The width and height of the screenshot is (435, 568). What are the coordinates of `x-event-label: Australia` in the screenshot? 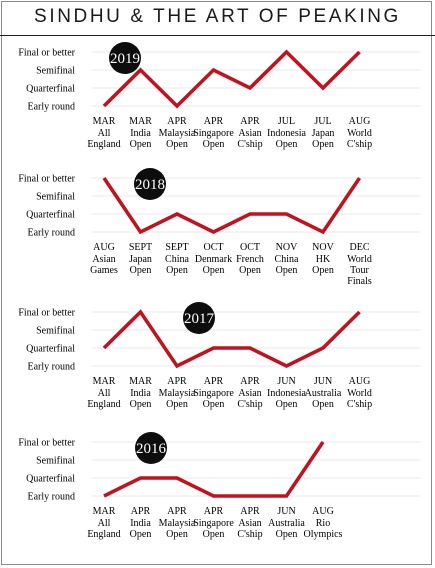 It's located at (286, 523).